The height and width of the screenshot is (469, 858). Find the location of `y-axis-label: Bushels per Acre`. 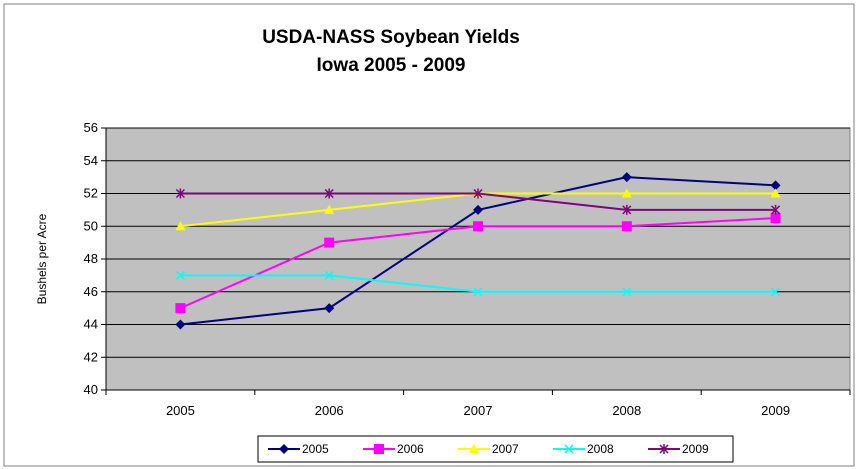

y-axis-label: Bushels per Acre is located at coordinates (42, 258).